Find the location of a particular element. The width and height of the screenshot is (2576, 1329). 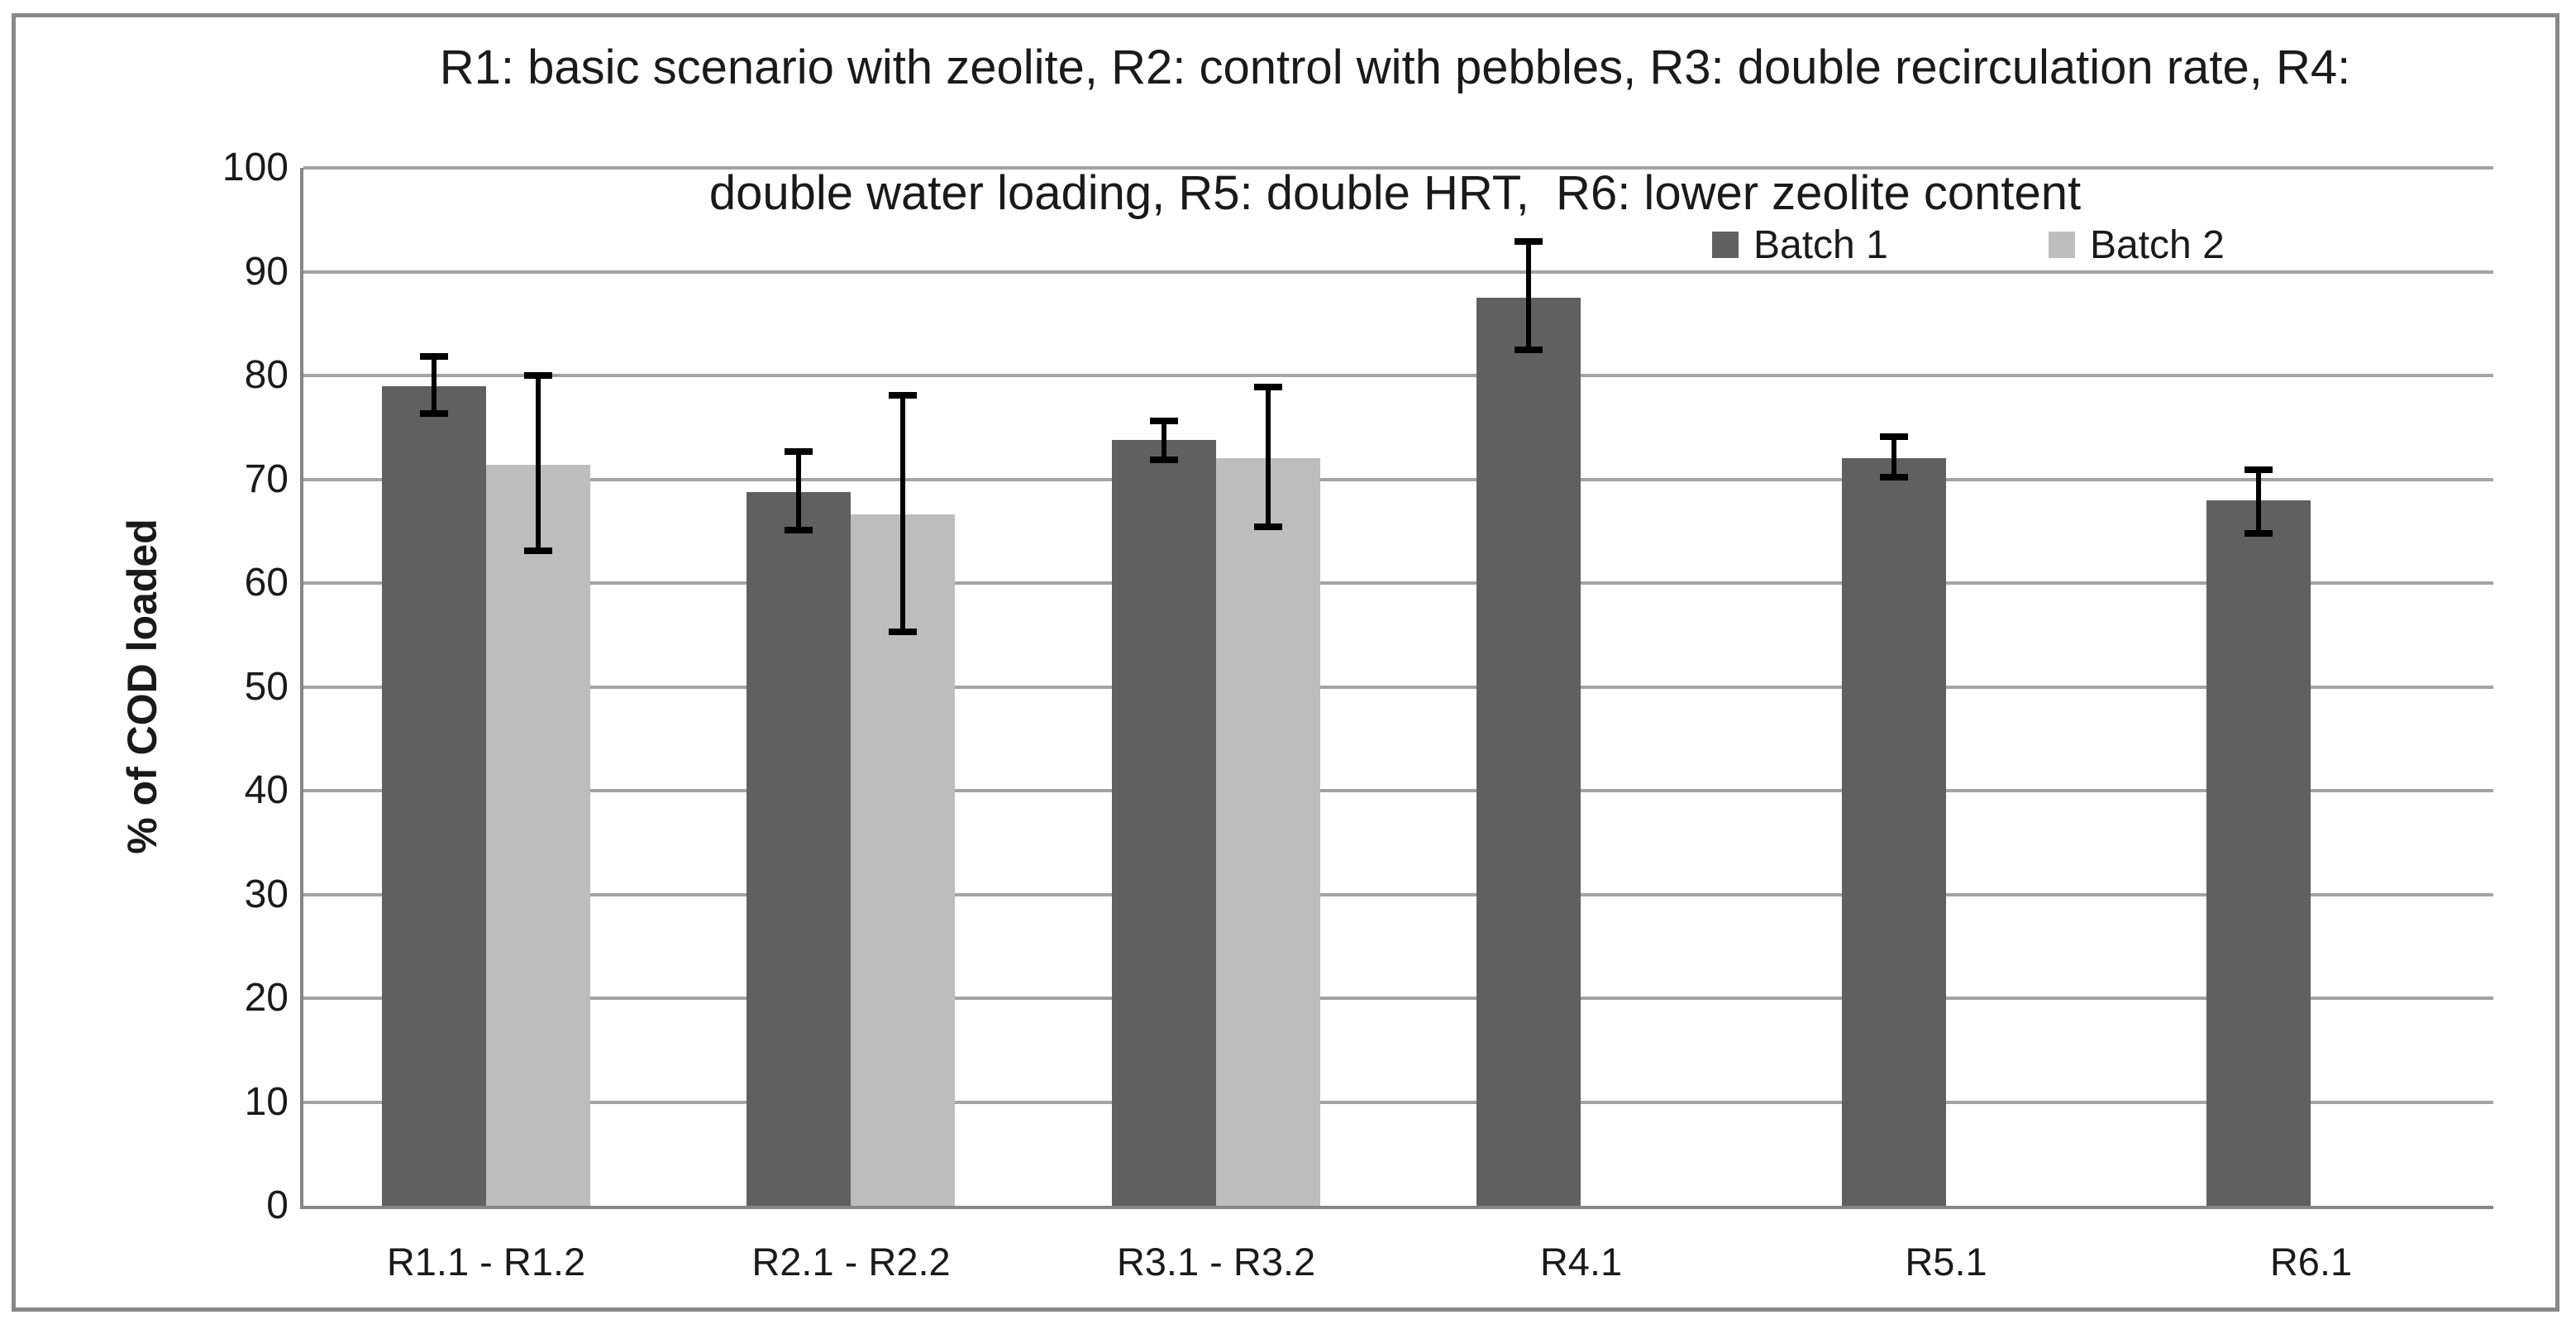

error-bar-batch1-cat1-cap-bottom is located at coordinates (433, 414).